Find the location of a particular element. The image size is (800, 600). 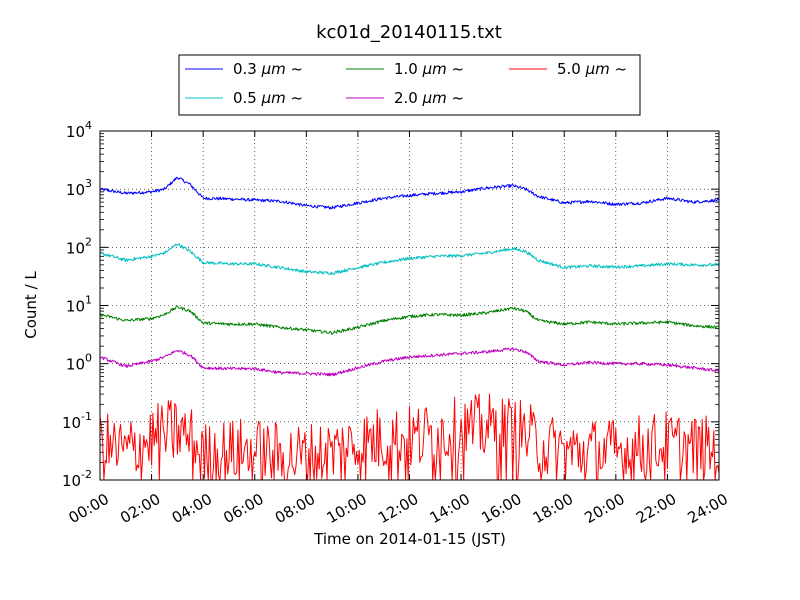

y-tick-label: 10⁻¹ is located at coordinates (77, 421).